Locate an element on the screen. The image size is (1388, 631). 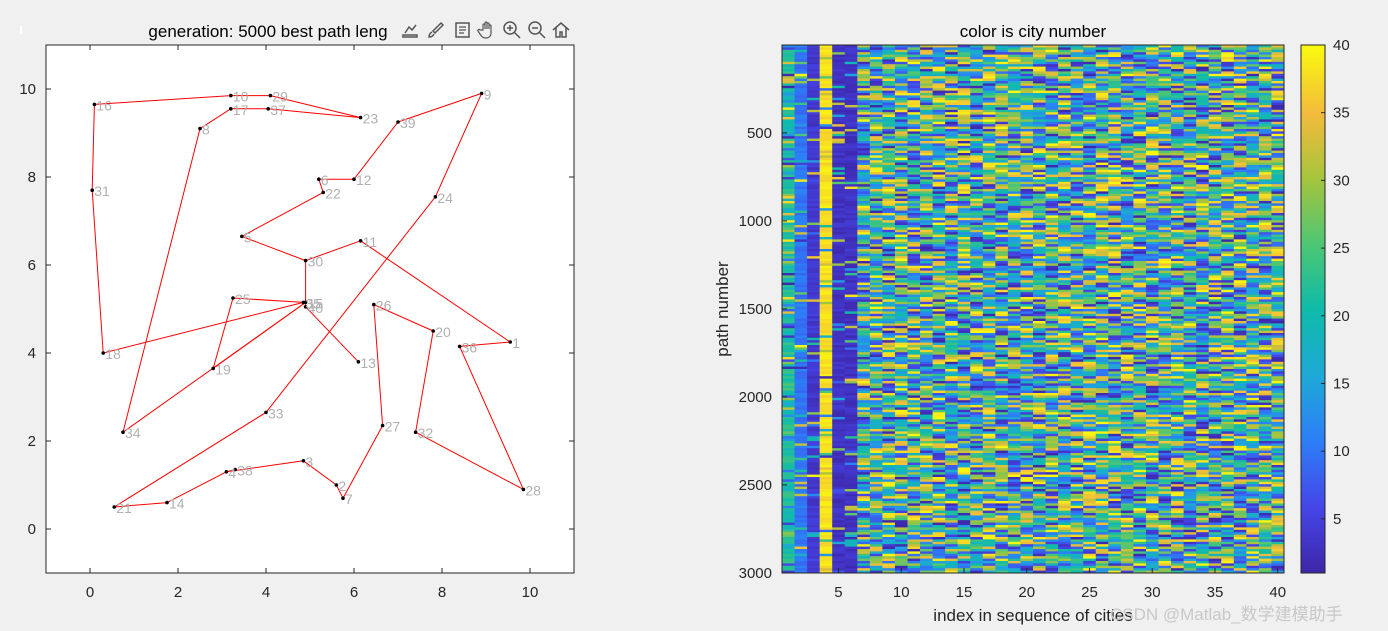
tour-segment is located at coordinates (273, 248).